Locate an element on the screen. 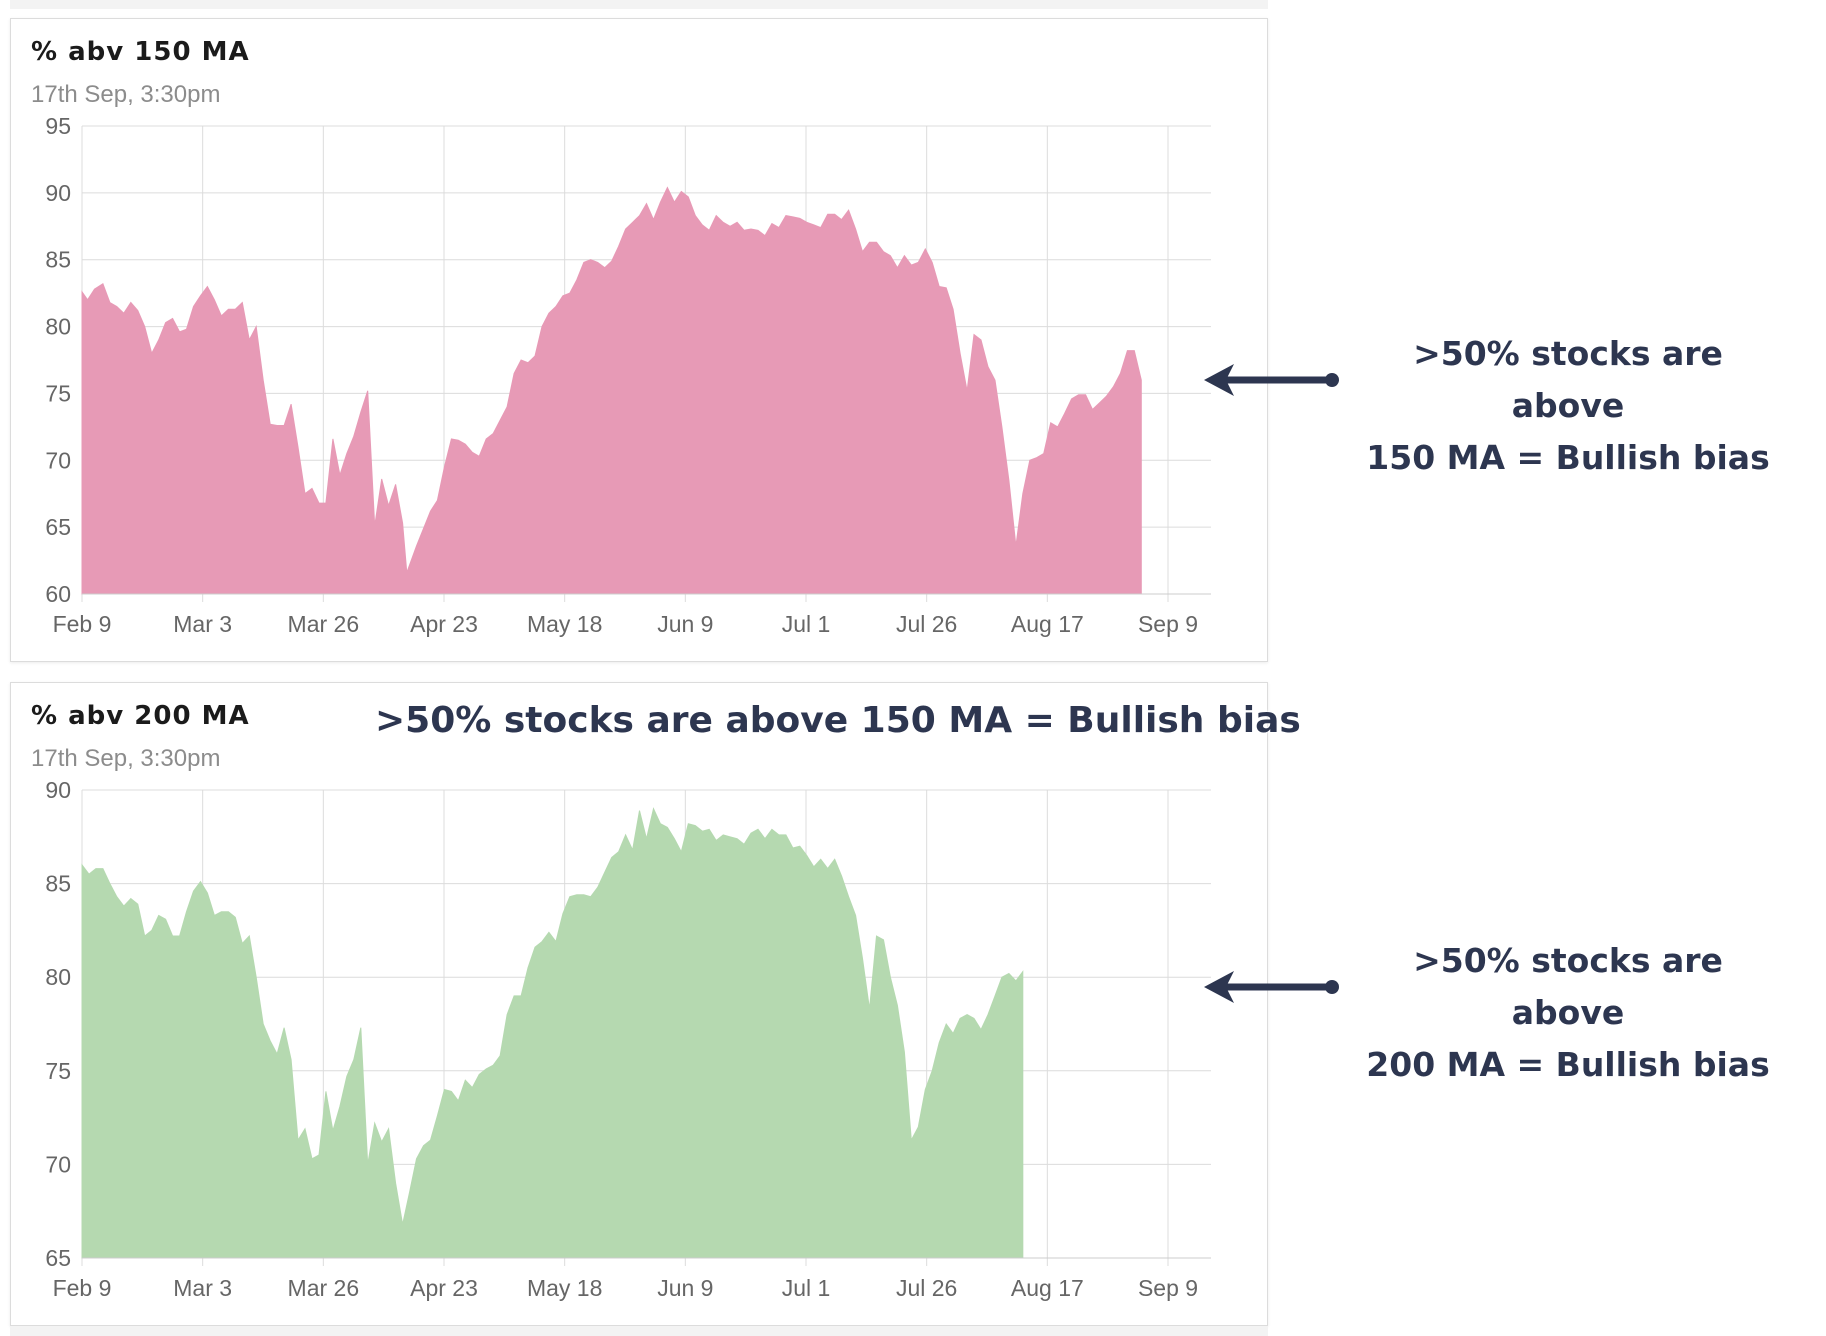  chart-title: % abv 200 MA is located at coordinates (140, 716).